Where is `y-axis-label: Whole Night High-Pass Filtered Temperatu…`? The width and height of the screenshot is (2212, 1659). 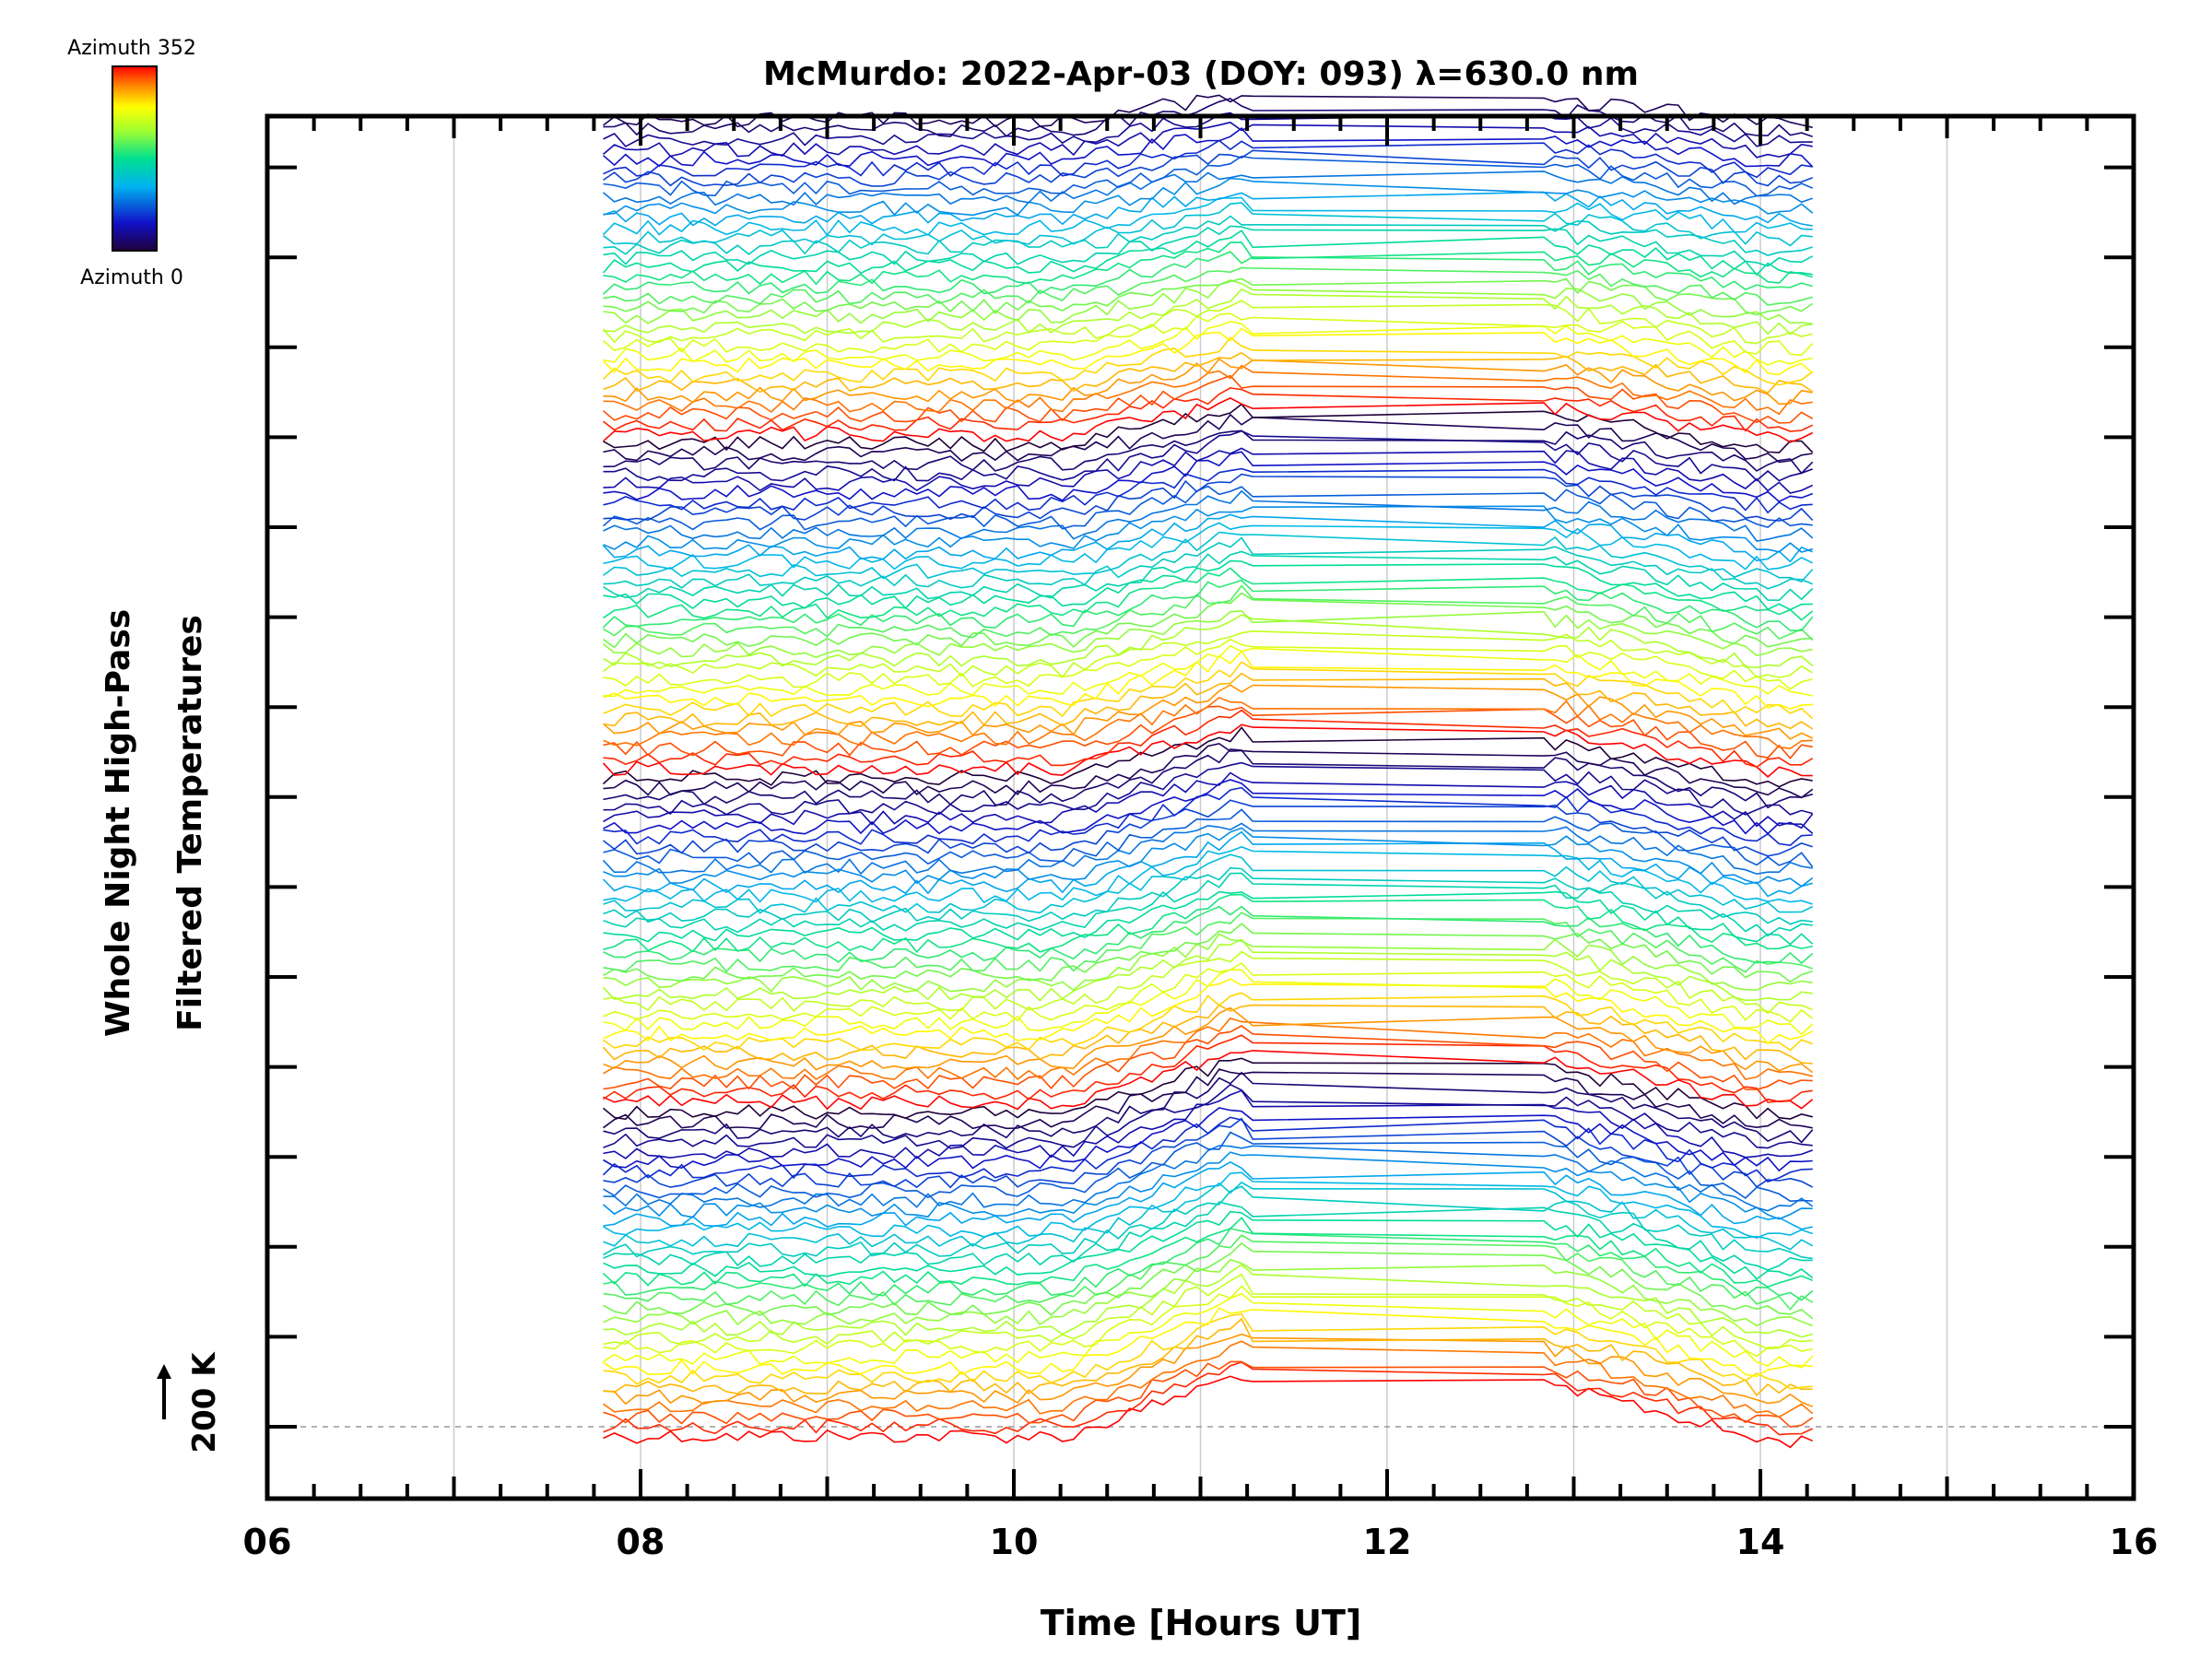
y-axis-label: Whole Night High-Pass Filtered Temperatu… is located at coordinates (154, 823).